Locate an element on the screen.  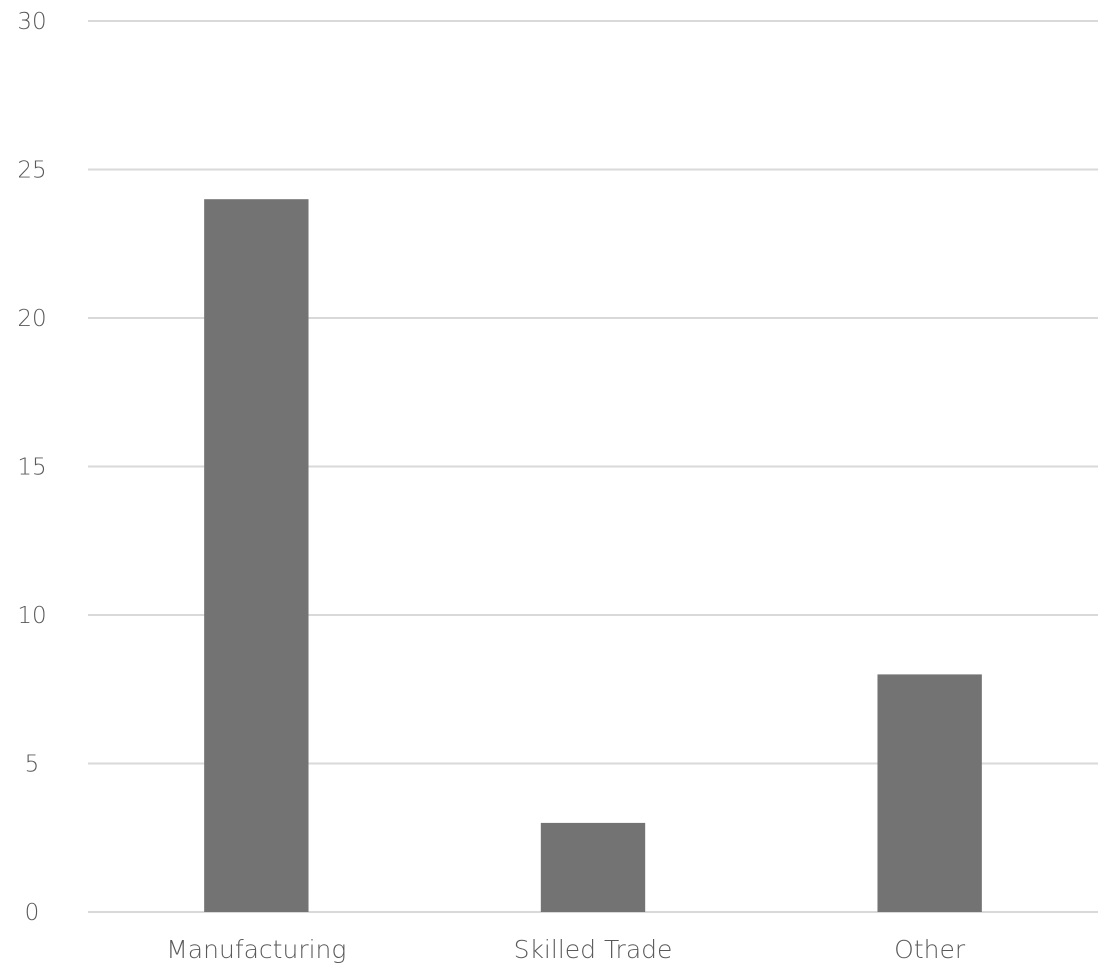
y-tick-label: 30 is located at coordinates (31, 22).